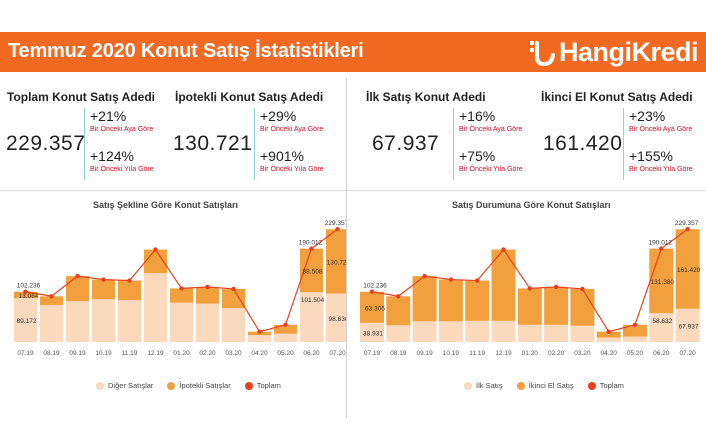 Image resolution: width=706 pixels, height=431 pixels. I want to click on legend-left: Diğer Satışlar İpotekli Satışlar Toplam, so click(195, 385).